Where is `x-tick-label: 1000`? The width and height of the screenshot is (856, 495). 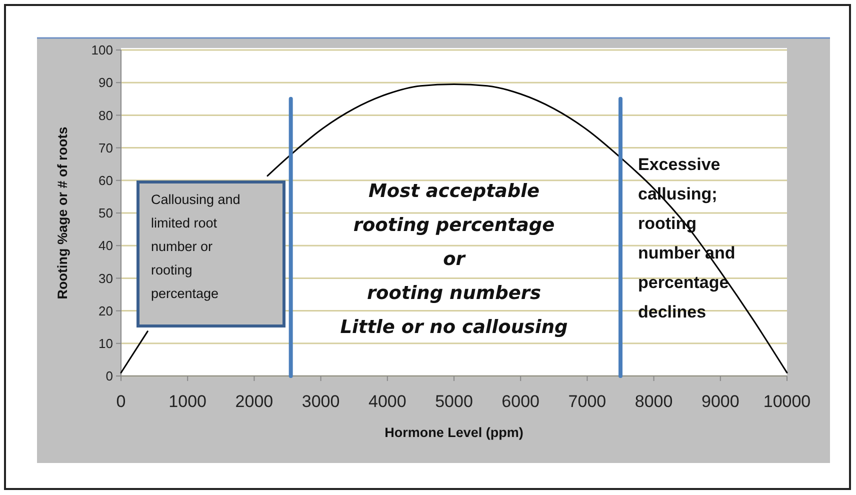 x-tick-label: 1000 is located at coordinates (187, 401).